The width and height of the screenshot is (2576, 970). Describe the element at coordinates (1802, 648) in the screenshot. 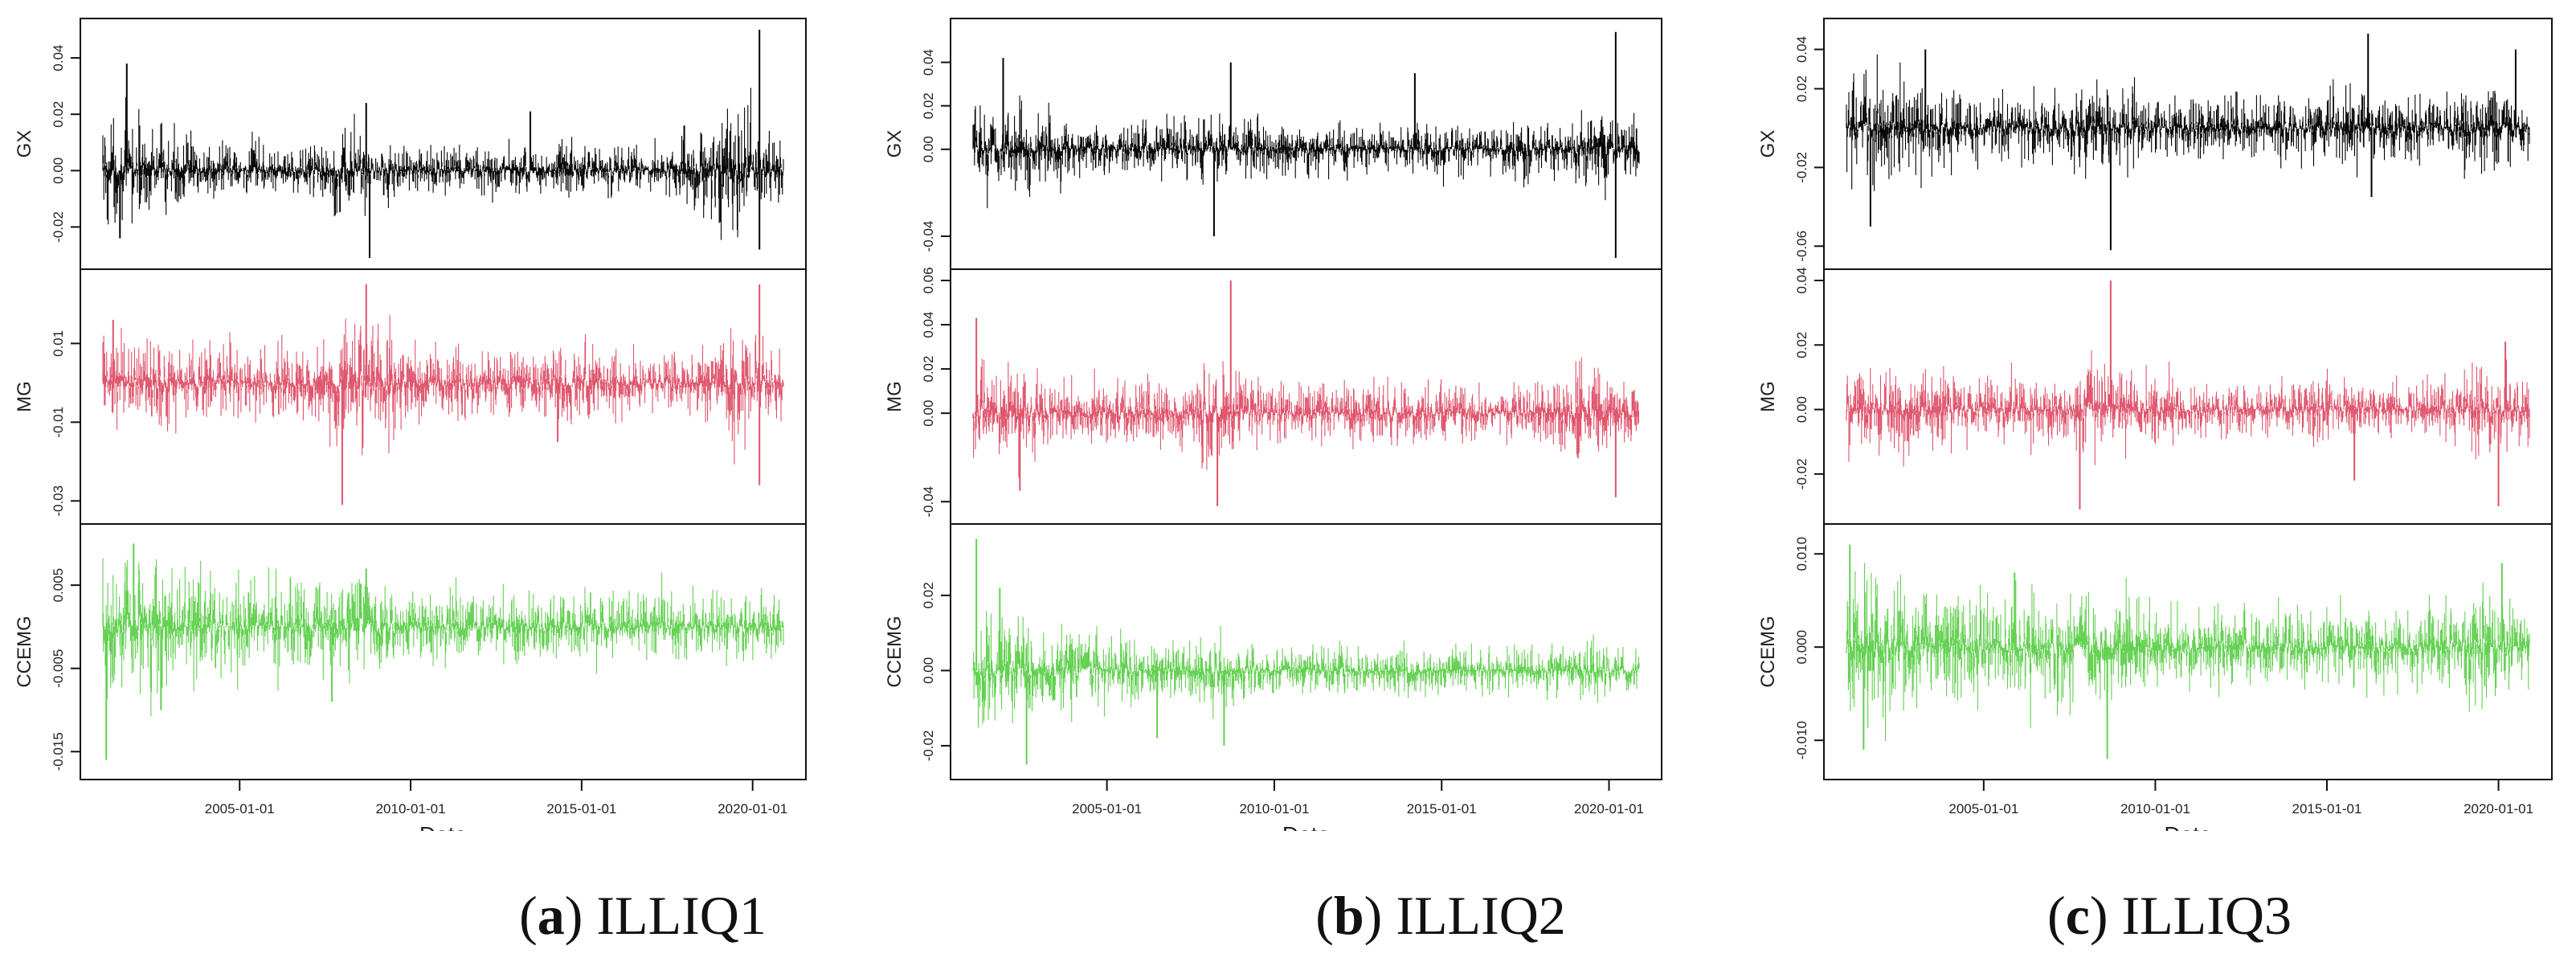

I see `ytick-label-ccemg-1: 0.000` at that location.